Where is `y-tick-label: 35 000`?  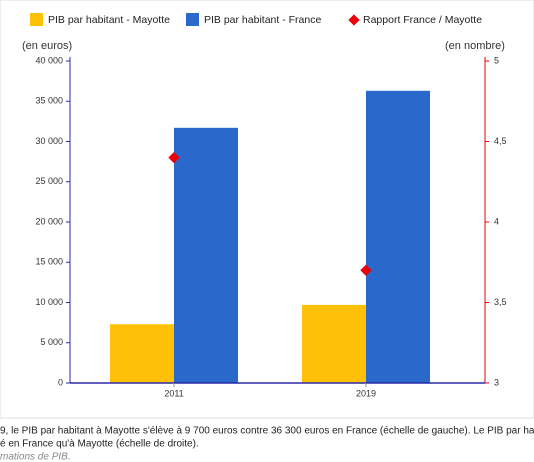 y-tick-label: 35 000 is located at coordinates (49, 101).